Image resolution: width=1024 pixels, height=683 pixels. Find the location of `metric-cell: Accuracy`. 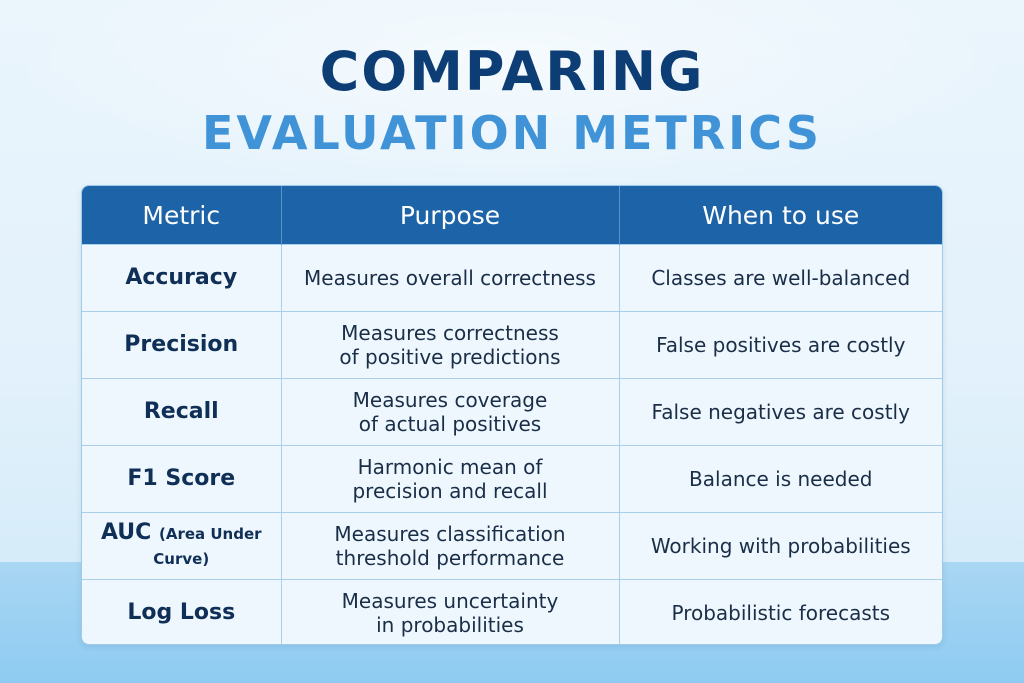

metric-cell: Accuracy is located at coordinates (181, 278).